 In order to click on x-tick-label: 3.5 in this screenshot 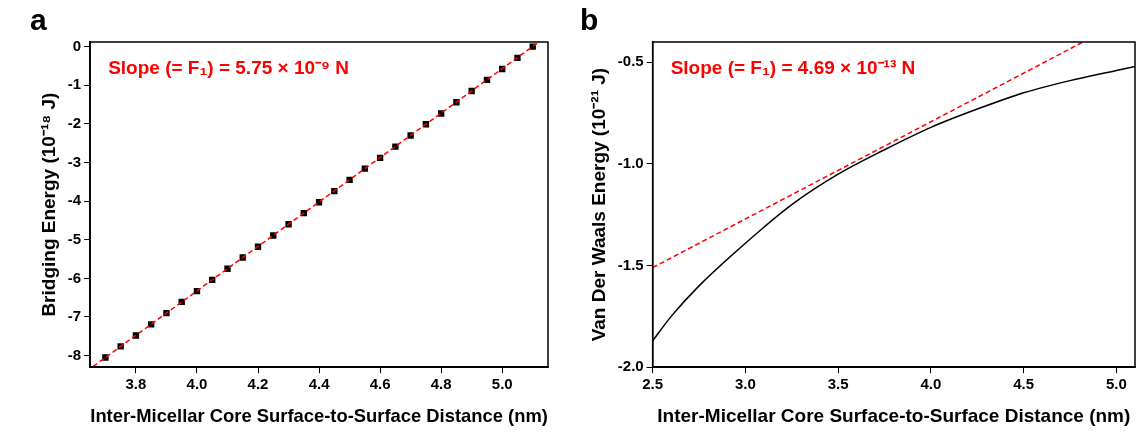, I will do `click(838, 384)`.